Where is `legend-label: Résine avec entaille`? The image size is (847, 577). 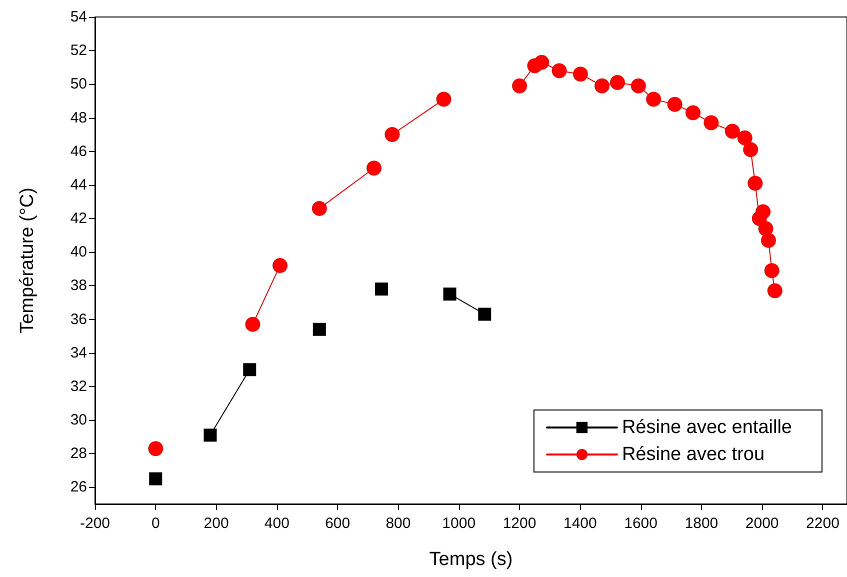
legend-label: Résine avec entaille is located at coordinates (707, 427).